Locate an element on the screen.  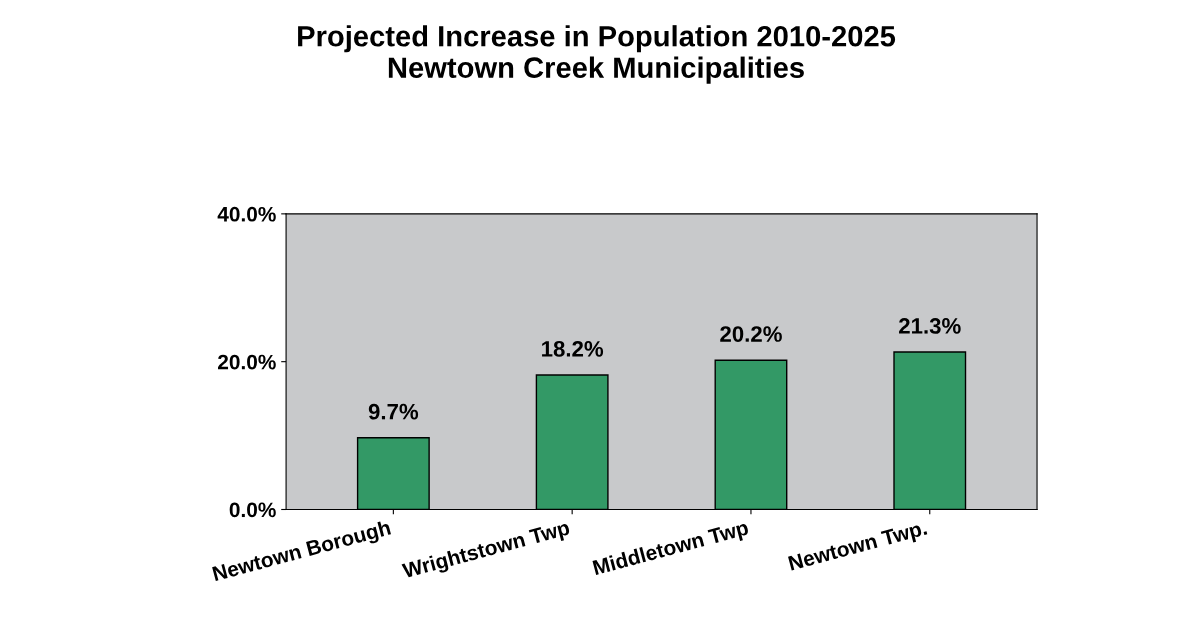
y-tick-label: 0.0% is located at coordinates (252, 510).